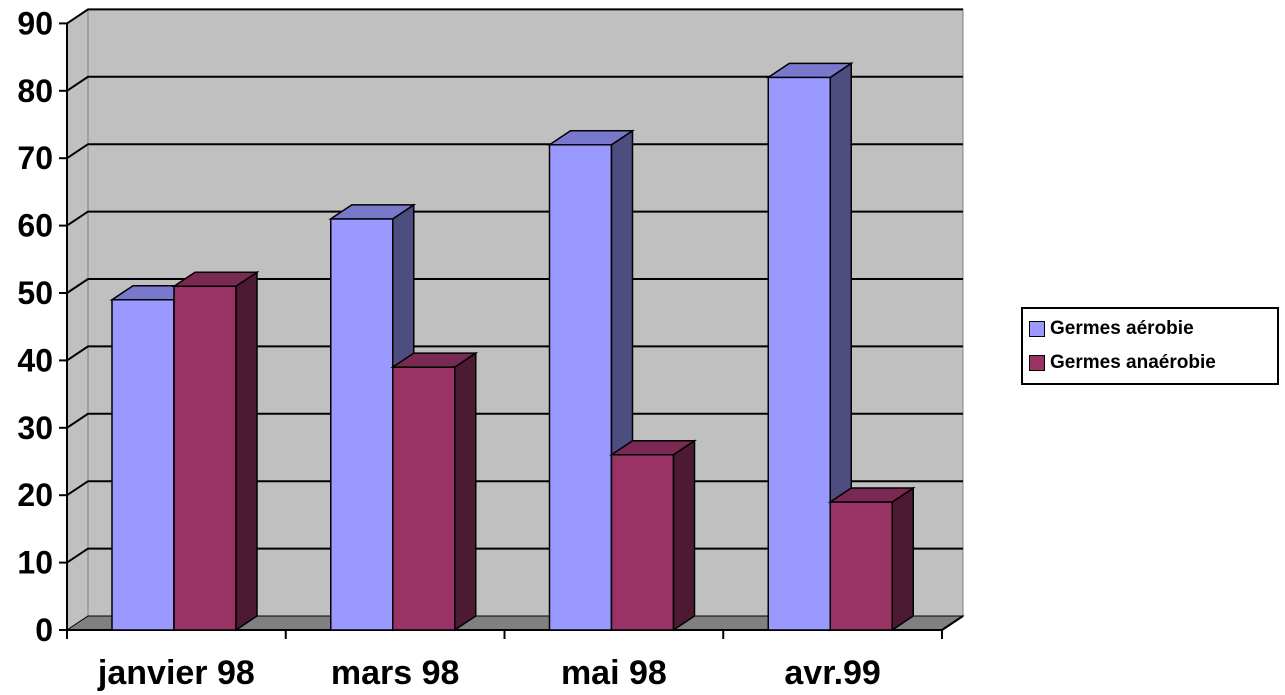 The image size is (1285, 695). I want to click on x-category-label: avr.99, so click(832, 673).